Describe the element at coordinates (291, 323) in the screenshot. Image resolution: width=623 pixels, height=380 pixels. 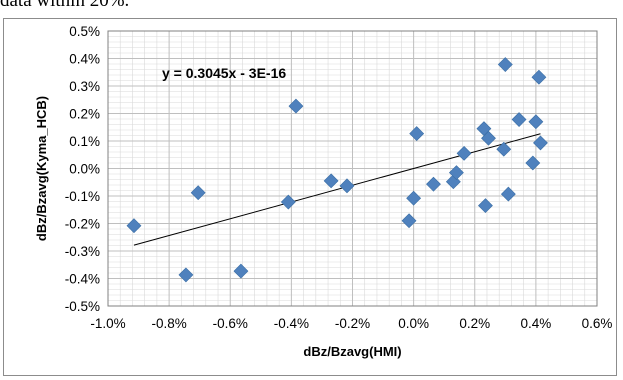
I see `x-tick-label: -0.4%` at that location.